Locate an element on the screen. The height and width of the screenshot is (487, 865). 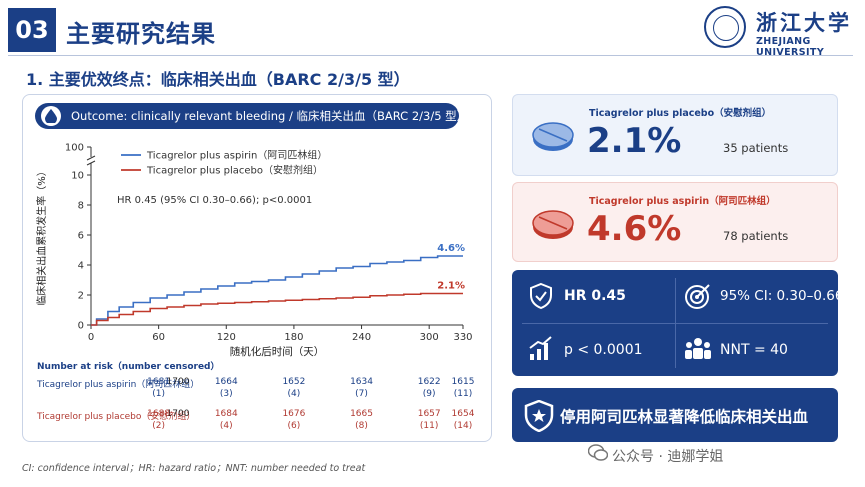
x-tick-label: 120 is located at coordinates (226, 337).